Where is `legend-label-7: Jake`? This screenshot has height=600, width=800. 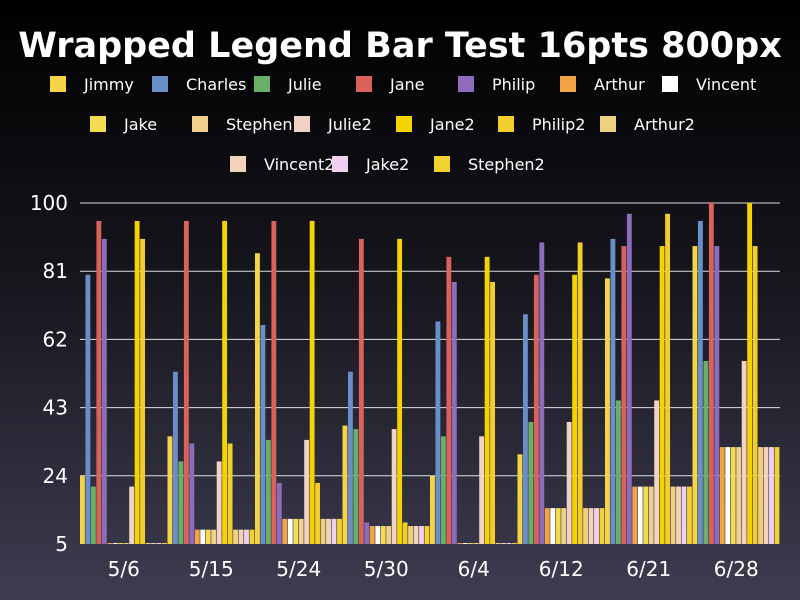 legend-label-7: Jake is located at coordinates (140, 124).